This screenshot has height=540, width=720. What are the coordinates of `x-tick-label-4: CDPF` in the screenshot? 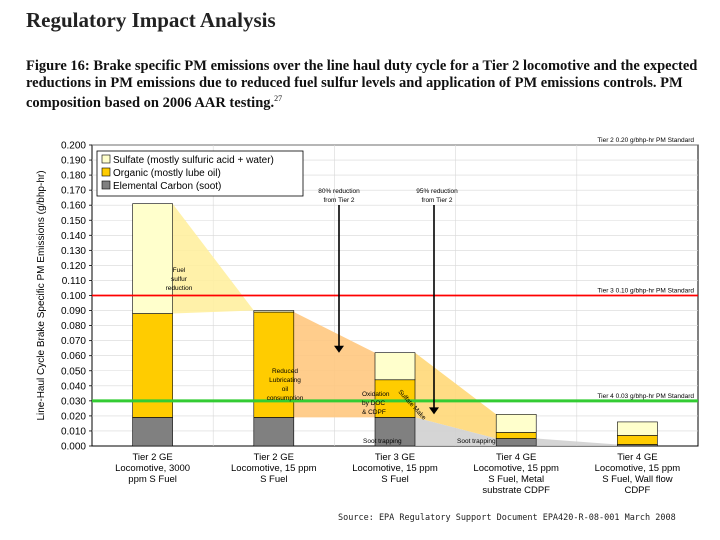 It's located at (637, 490).